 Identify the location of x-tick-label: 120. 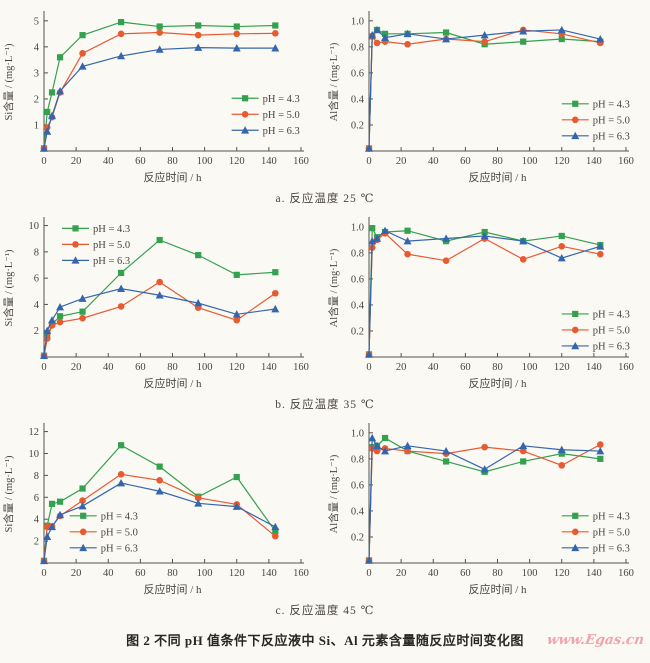
(237, 367).